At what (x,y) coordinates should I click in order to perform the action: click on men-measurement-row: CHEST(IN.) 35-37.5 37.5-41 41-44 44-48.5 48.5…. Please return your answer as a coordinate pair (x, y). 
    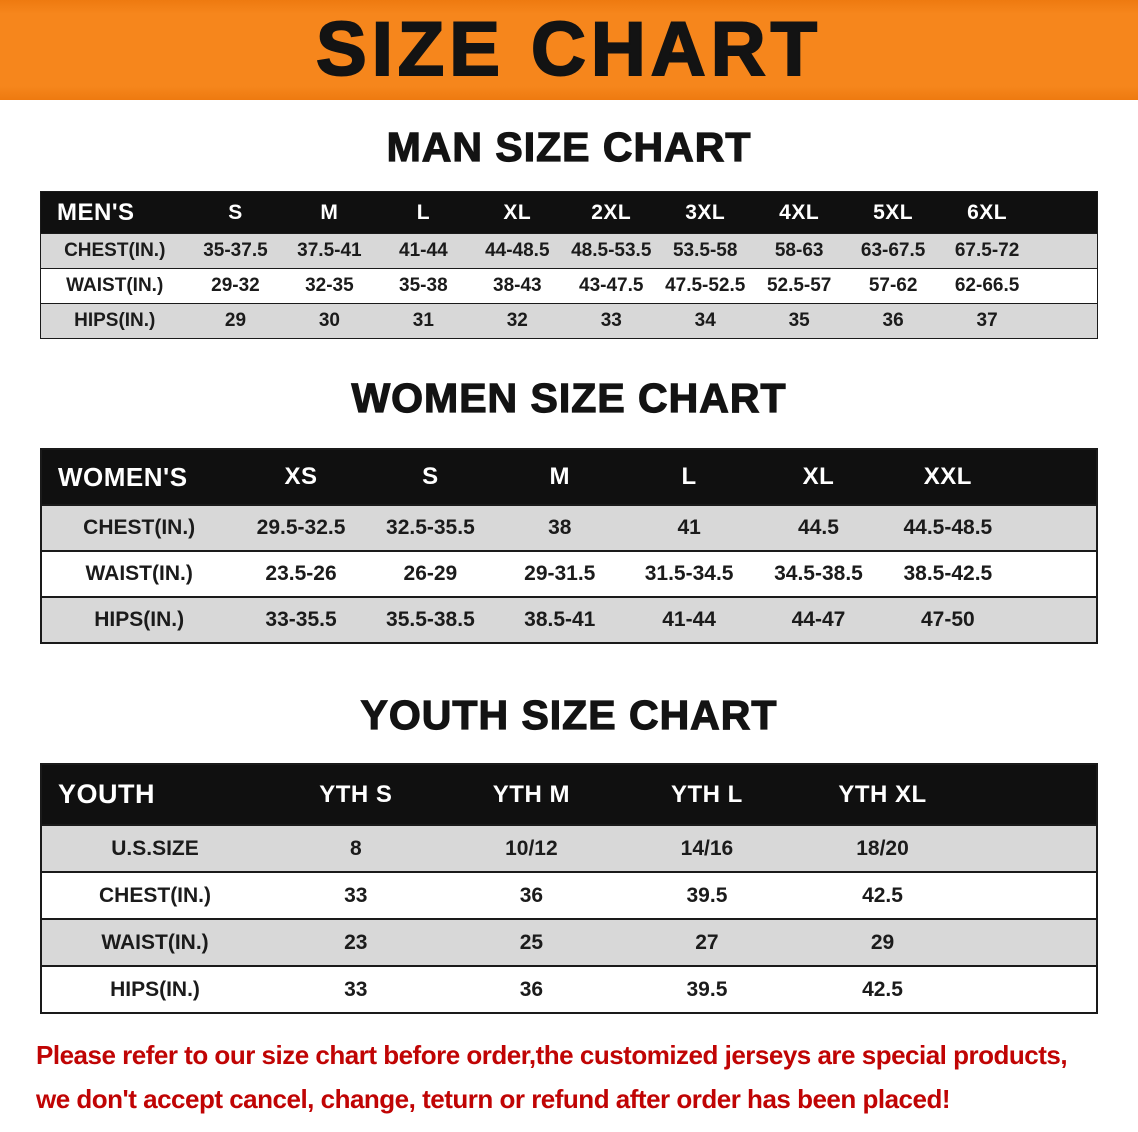
    Looking at the image, I should click on (569, 251).